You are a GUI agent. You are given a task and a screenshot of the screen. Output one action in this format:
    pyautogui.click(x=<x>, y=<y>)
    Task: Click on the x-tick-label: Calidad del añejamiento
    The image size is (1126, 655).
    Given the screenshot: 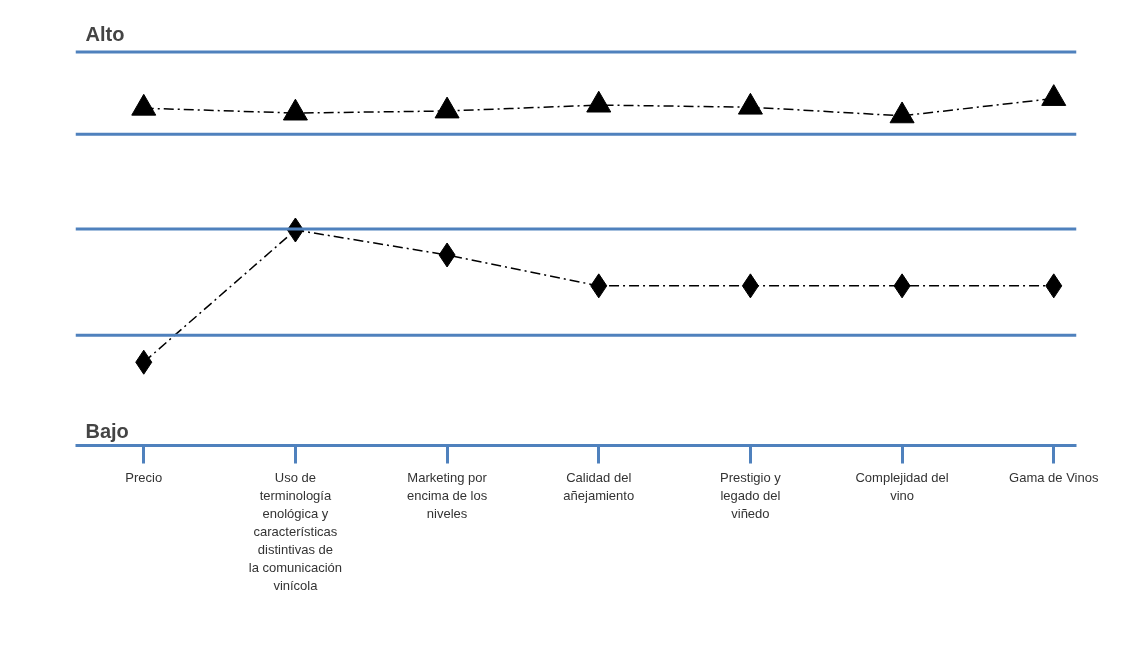 What is the action you would take?
    pyautogui.click(x=599, y=486)
    